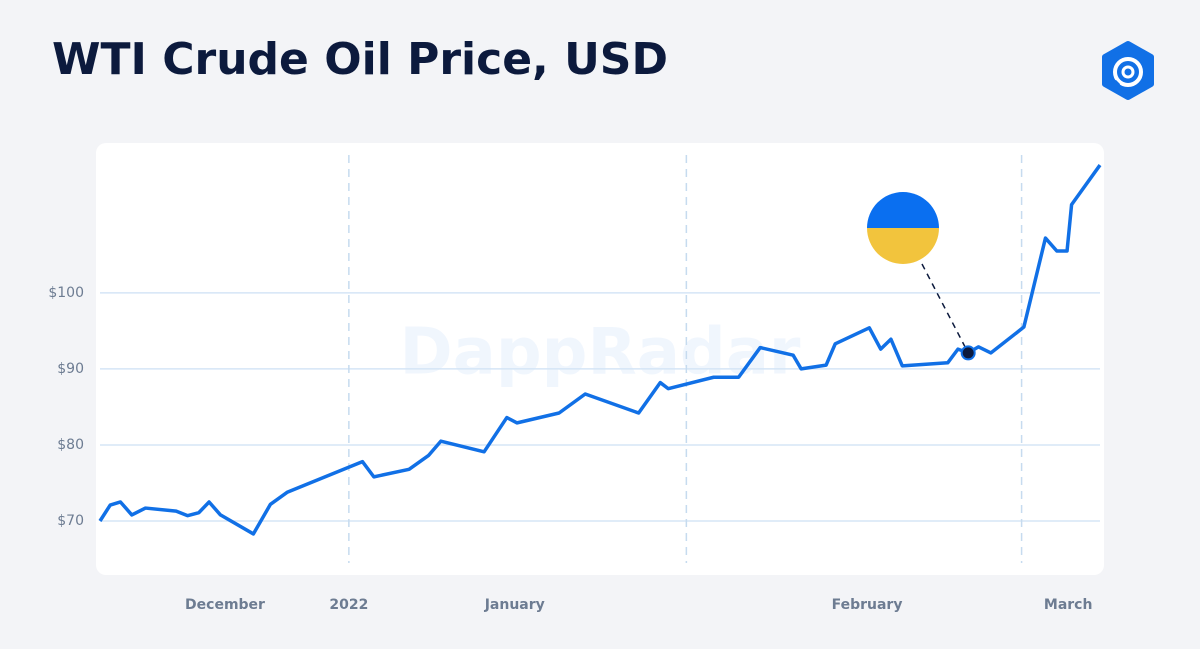 This screenshot has width=1200, height=649. Describe the element at coordinates (66, 293) in the screenshot. I see `y-tick-label: $100` at that location.